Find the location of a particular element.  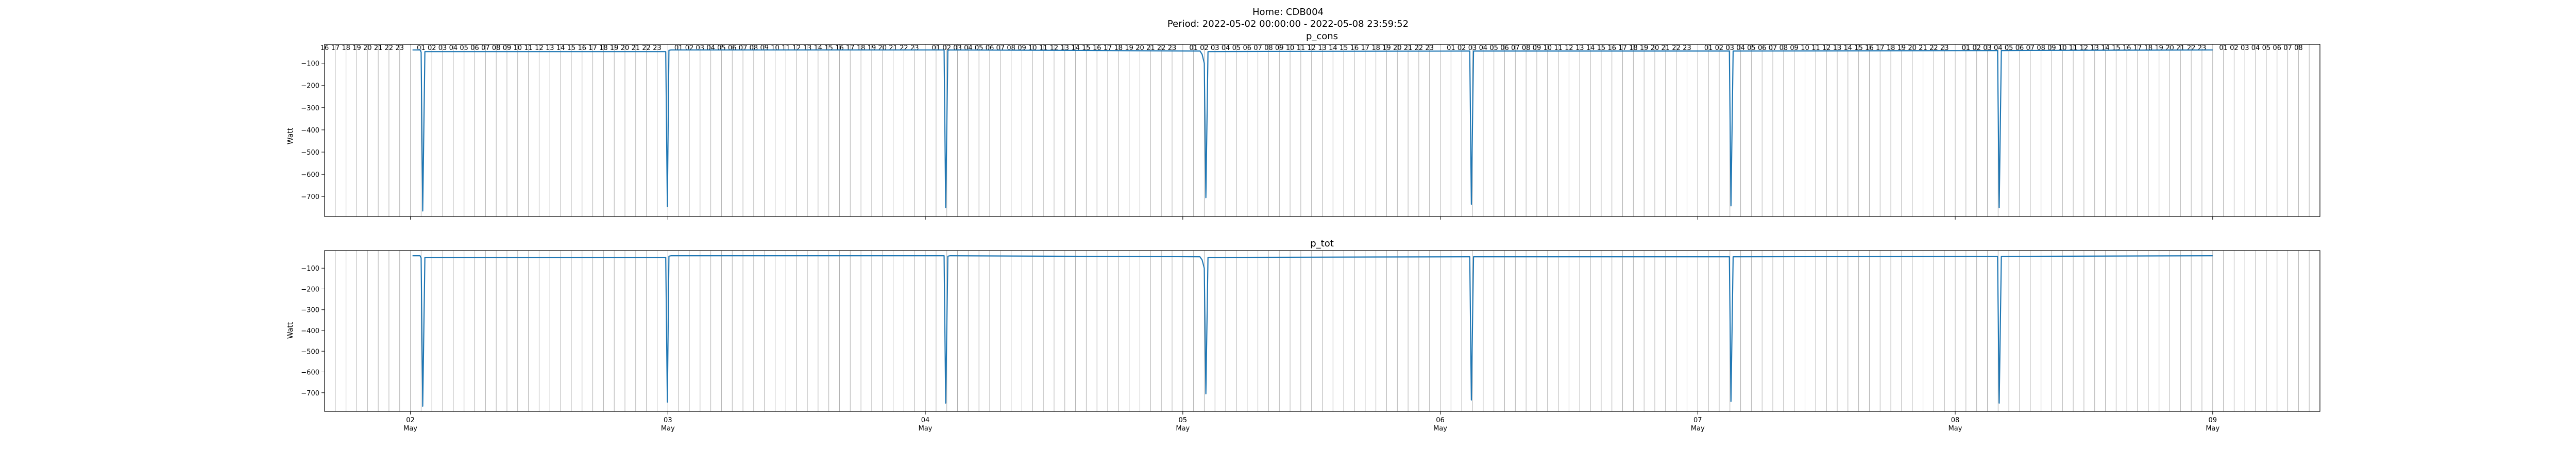

x-tick-label-day: 09 is located at coordinates (2213, 420).